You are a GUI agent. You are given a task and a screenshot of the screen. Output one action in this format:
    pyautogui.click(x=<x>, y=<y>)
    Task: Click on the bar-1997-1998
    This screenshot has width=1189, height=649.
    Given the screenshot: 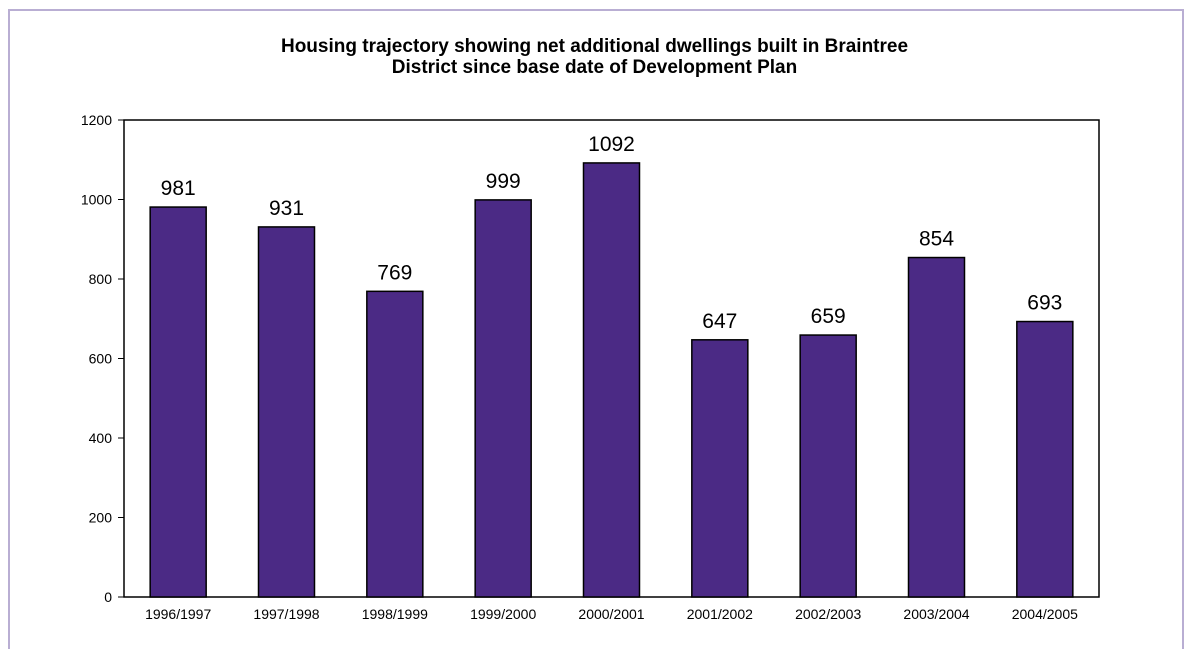 What is the action you would take?
    pyautogui.click(x=286, y=412)
    